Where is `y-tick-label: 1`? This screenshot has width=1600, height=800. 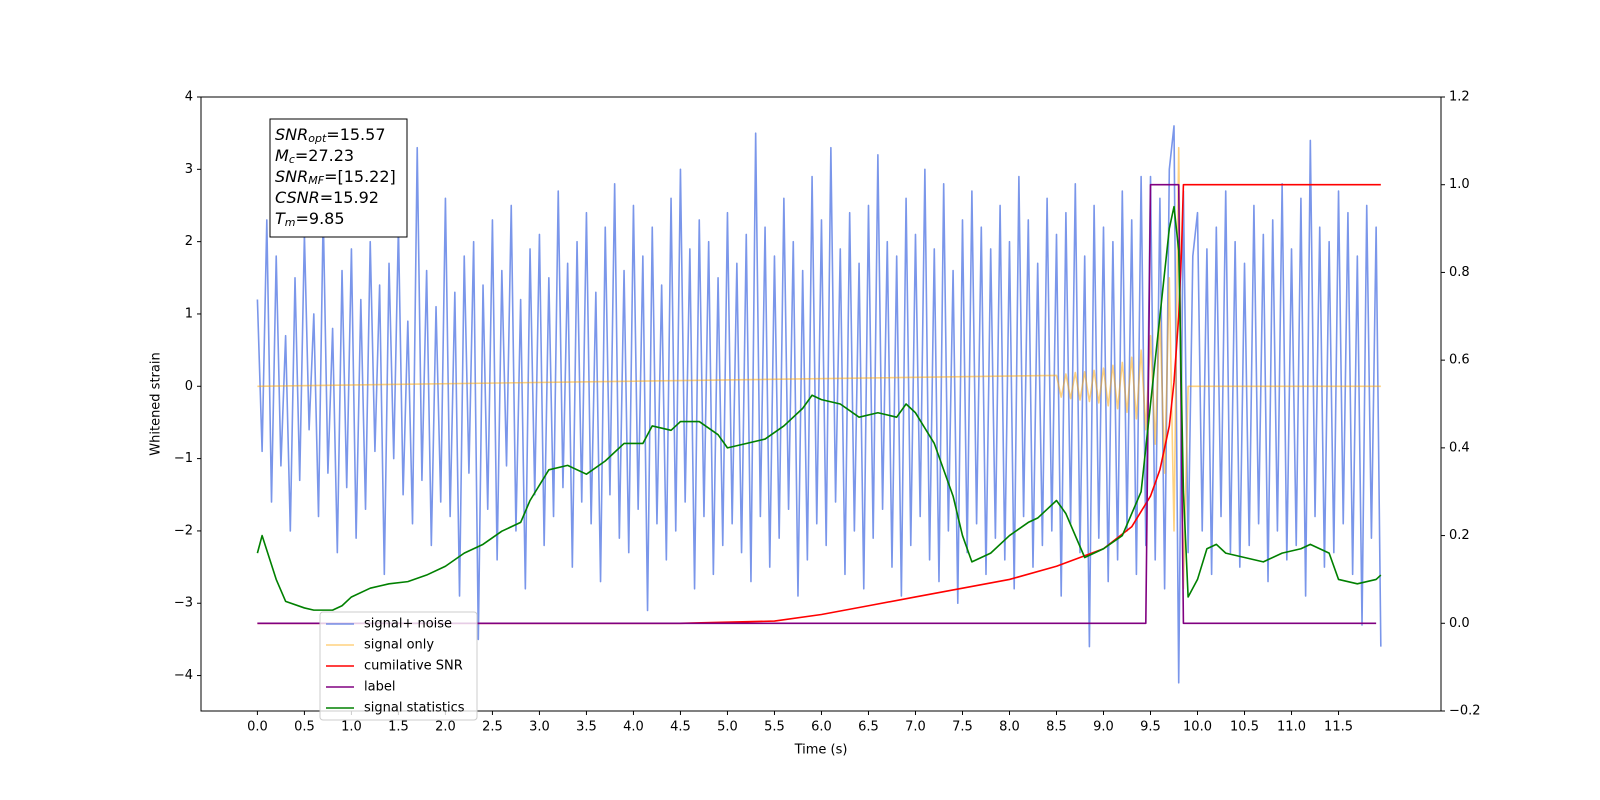 y-tick-label: 1 is located at coordinates (189, 313).